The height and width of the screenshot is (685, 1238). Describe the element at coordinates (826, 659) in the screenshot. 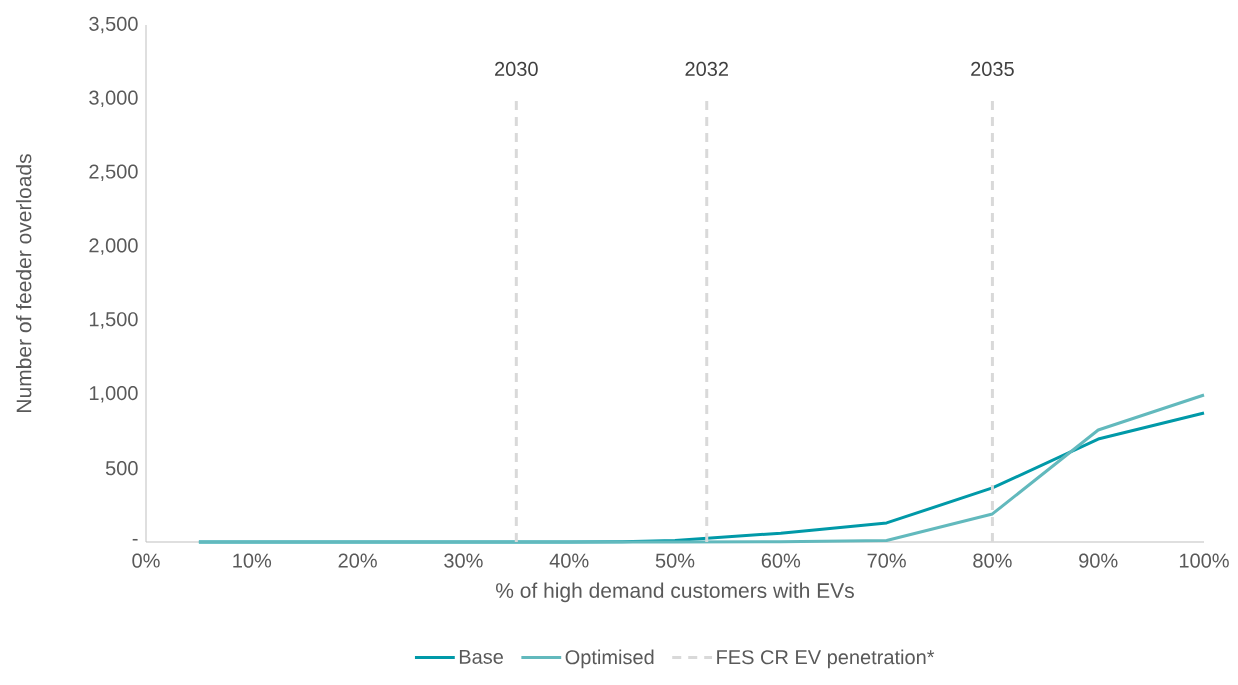

I see `text: FES CR EV penetration*` at that location.